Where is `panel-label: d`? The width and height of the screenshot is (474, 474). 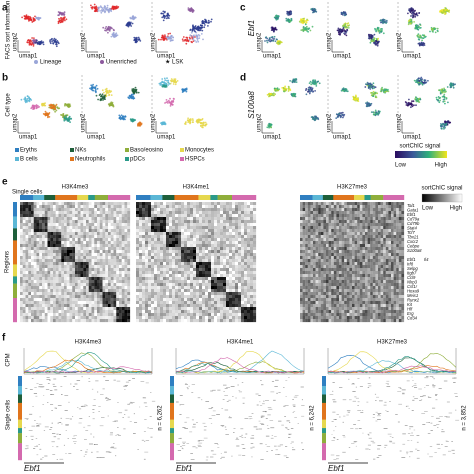 panel-label: d is located at coordinates (243, 78).